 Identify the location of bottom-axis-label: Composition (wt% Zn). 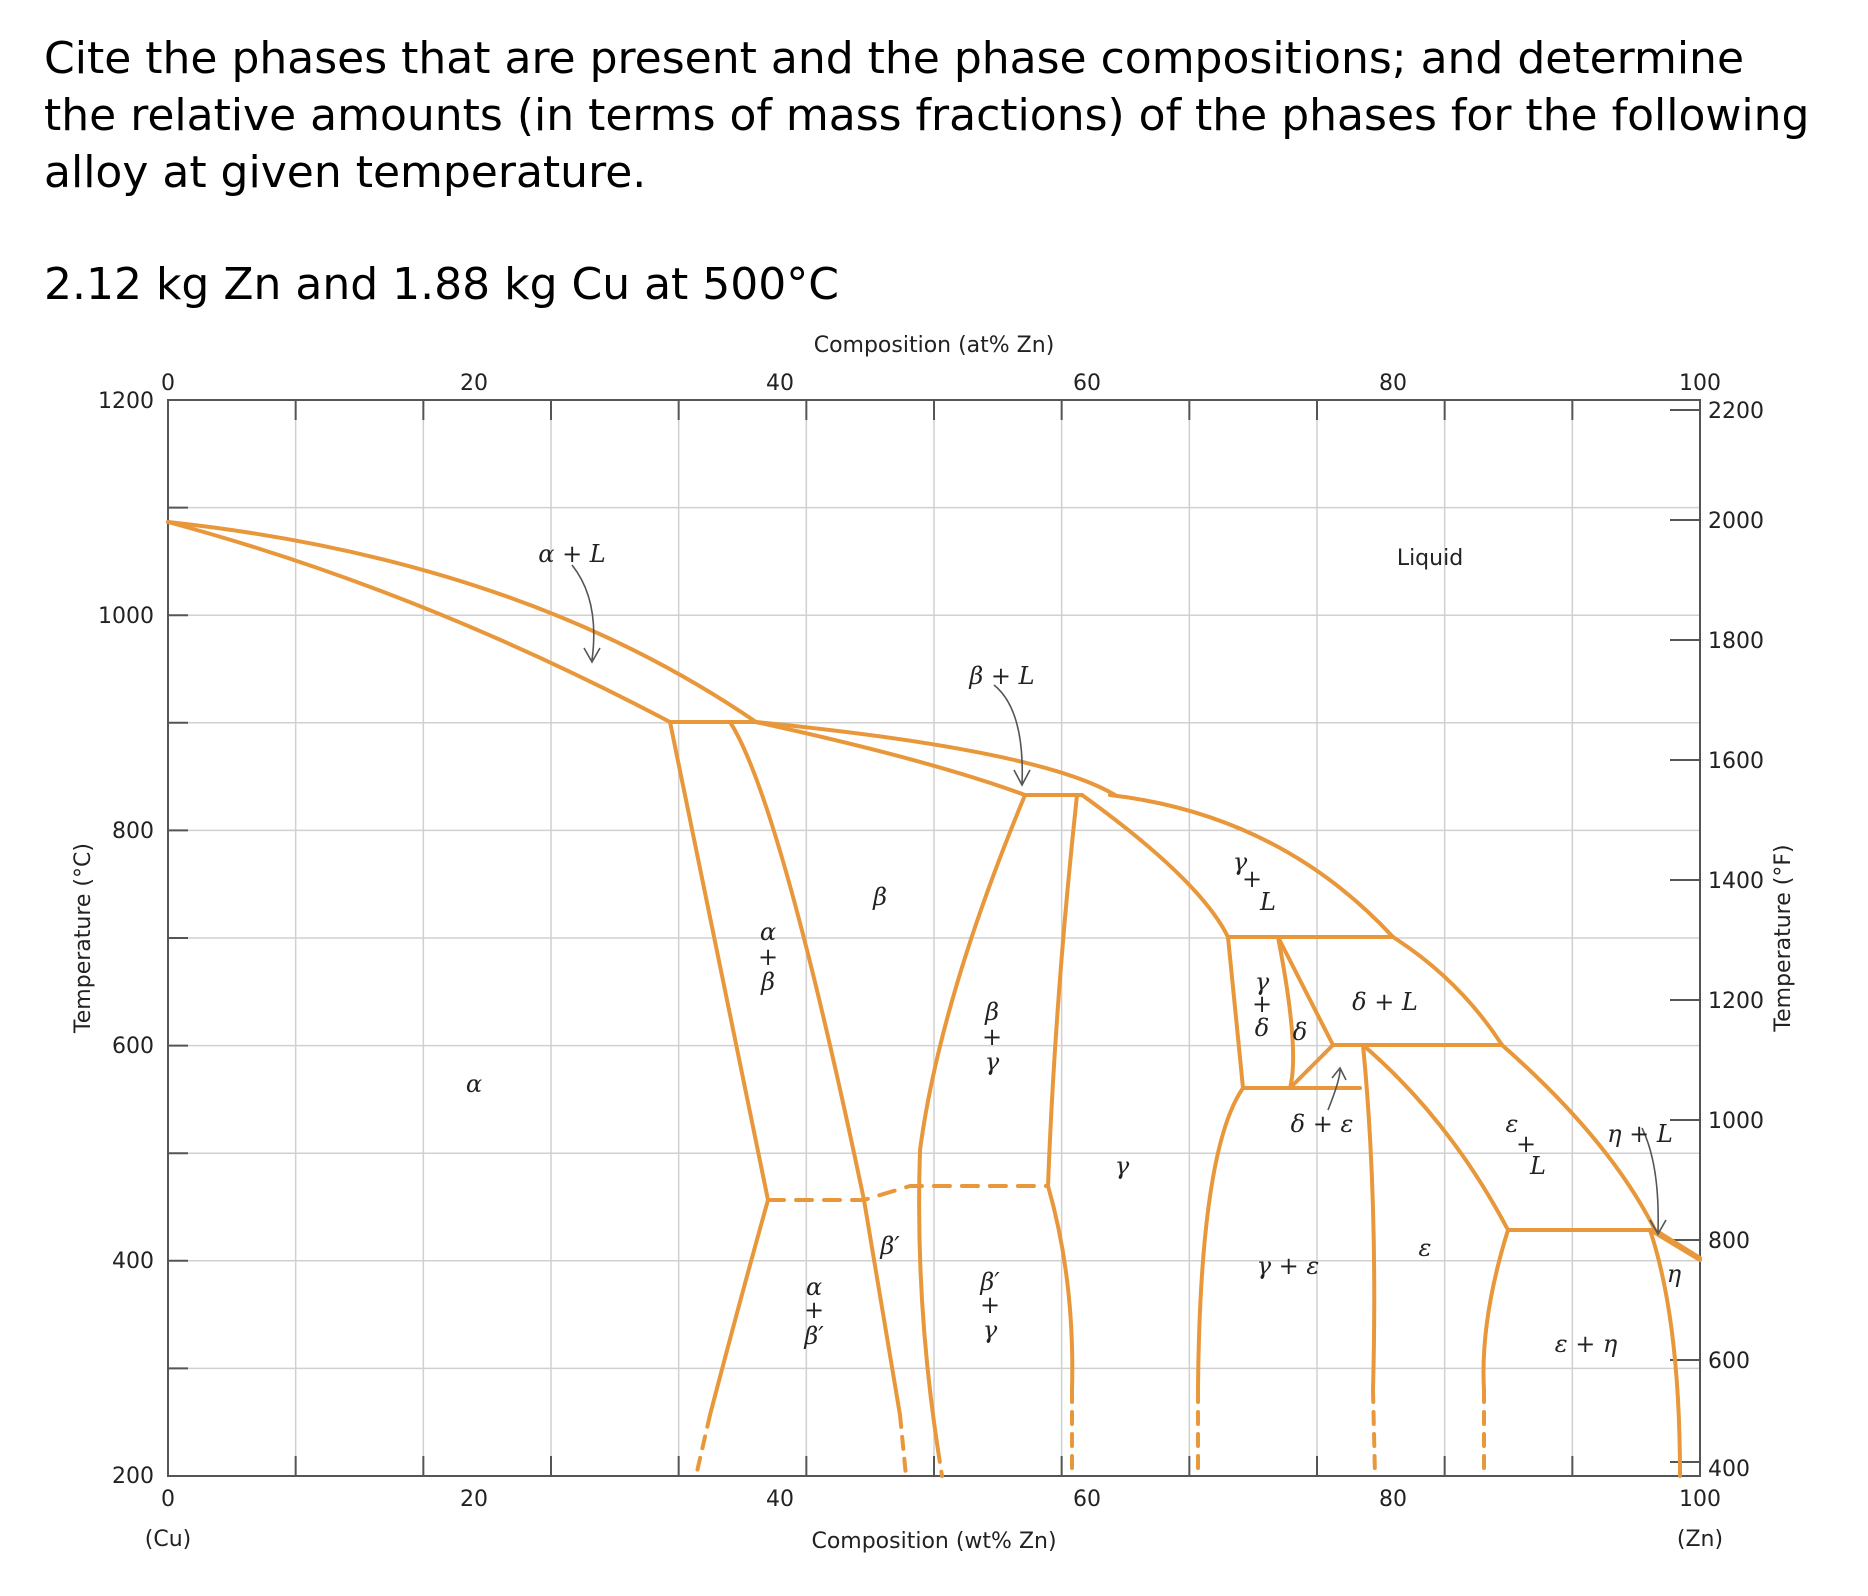
(933, 1541).